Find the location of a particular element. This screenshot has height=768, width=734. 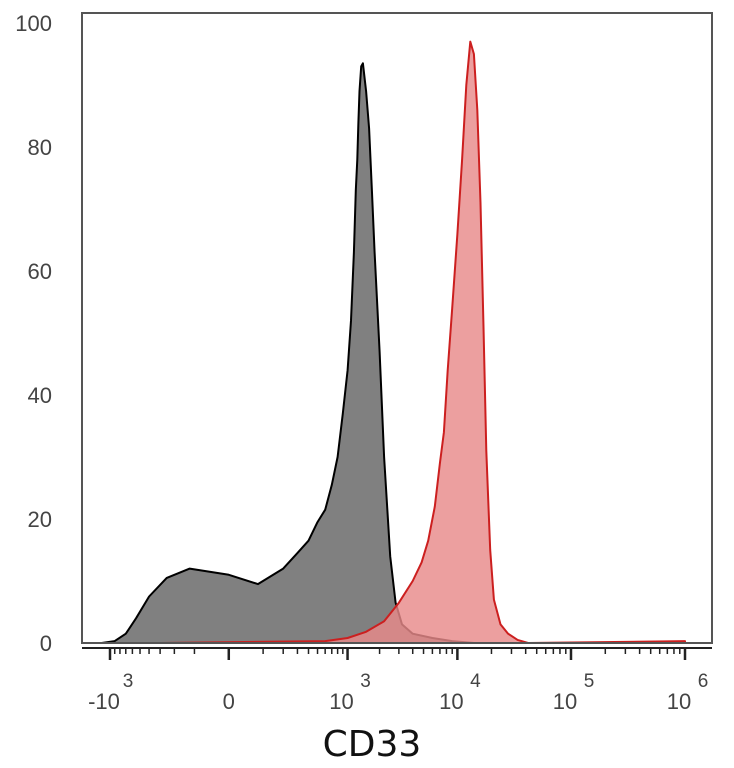

x-axis-title: CD33 is located at coordinates (372, 744).